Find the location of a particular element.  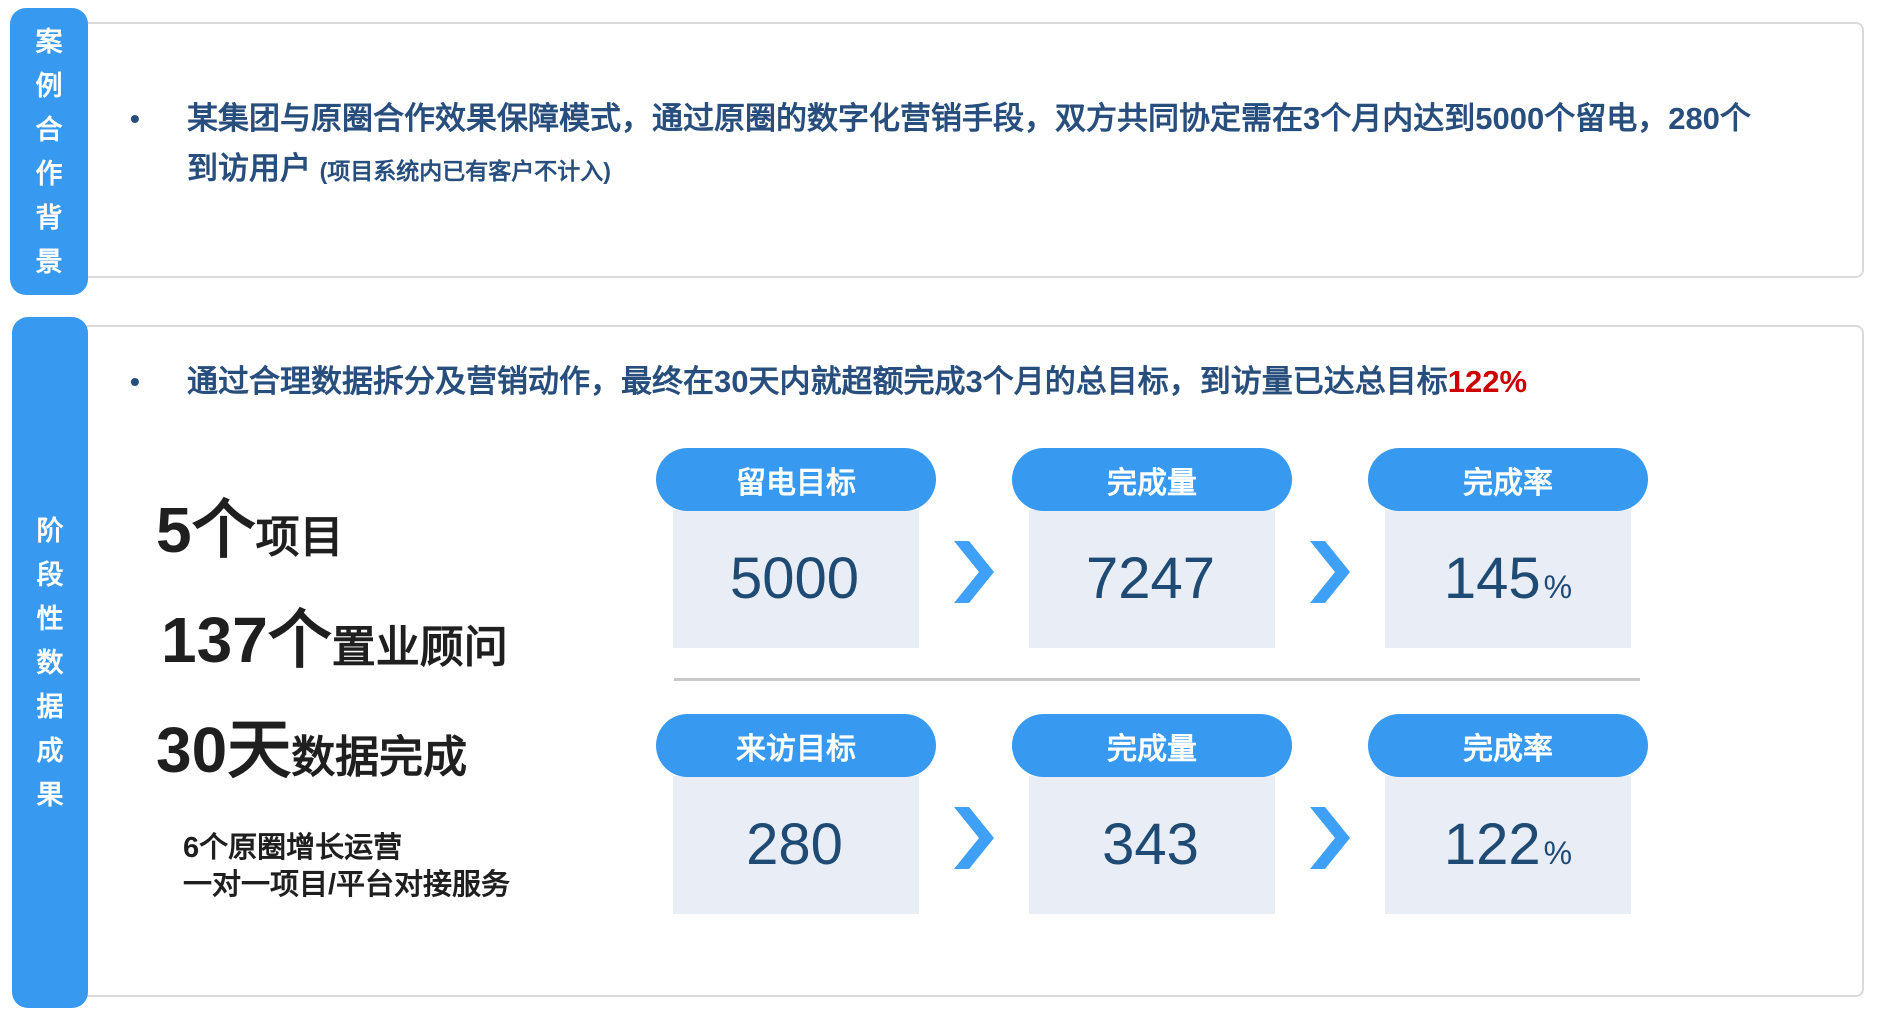

metric-value: 343 is located at coordinates (1150, 844).